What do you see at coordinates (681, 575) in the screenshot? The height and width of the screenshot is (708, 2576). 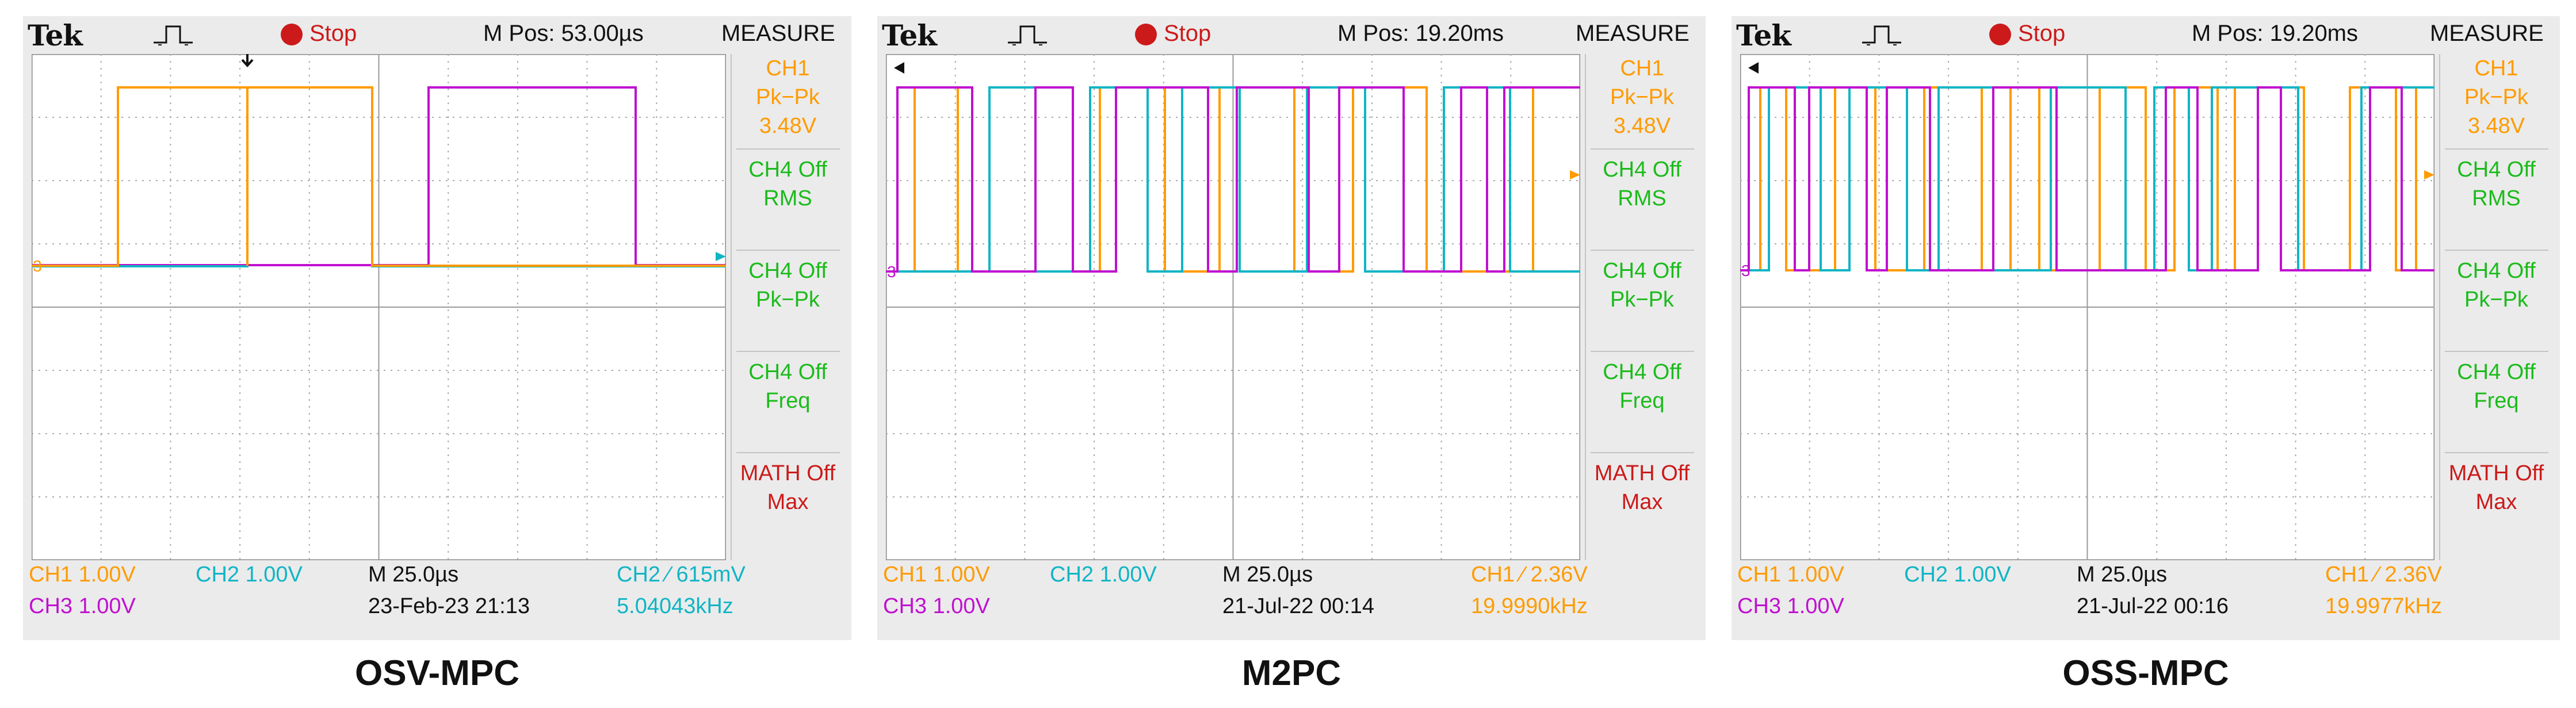 I see `trigger-level: CH2 ∕ 615mV` at bounding box center [681, 575].